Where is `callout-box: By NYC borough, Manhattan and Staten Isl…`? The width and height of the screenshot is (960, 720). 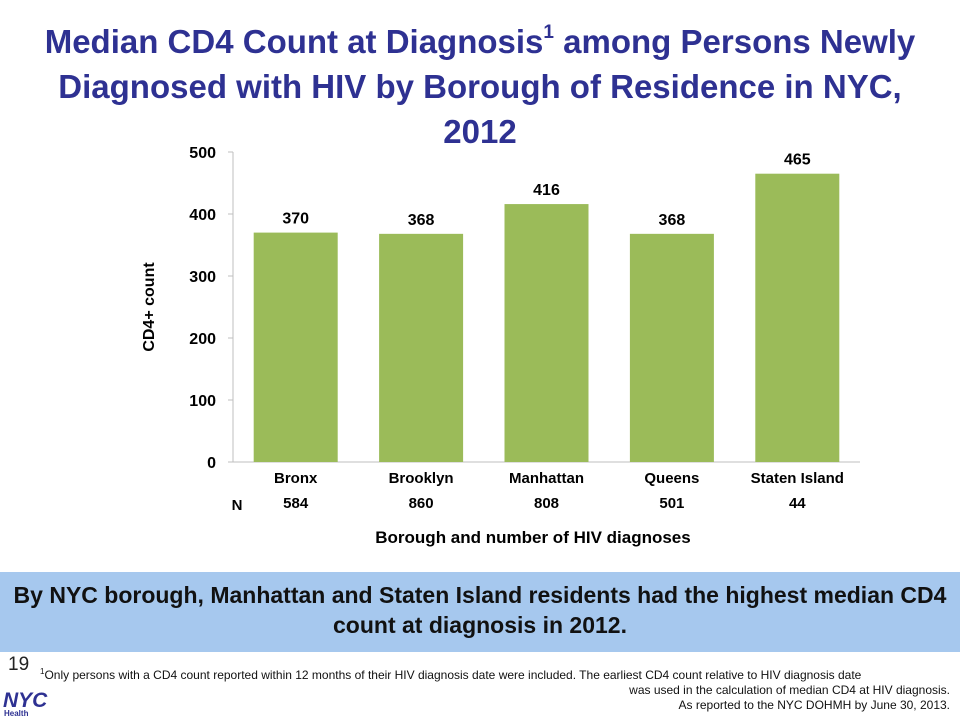
callout-box: By NYC borough, Manhattan and Staten Isl… is located at coordinates (480, 612).